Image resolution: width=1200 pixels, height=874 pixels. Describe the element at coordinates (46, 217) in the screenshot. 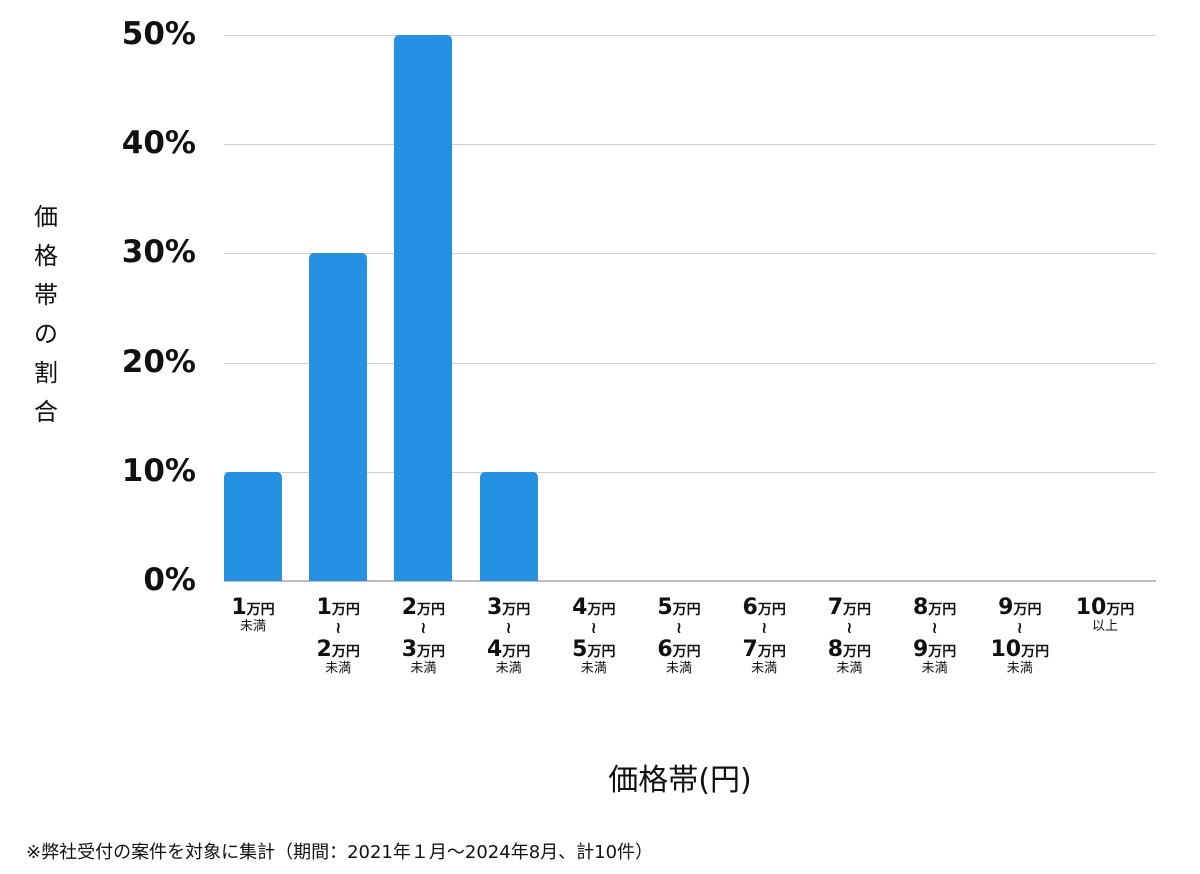

I see `y-title-char: 価` at that location.